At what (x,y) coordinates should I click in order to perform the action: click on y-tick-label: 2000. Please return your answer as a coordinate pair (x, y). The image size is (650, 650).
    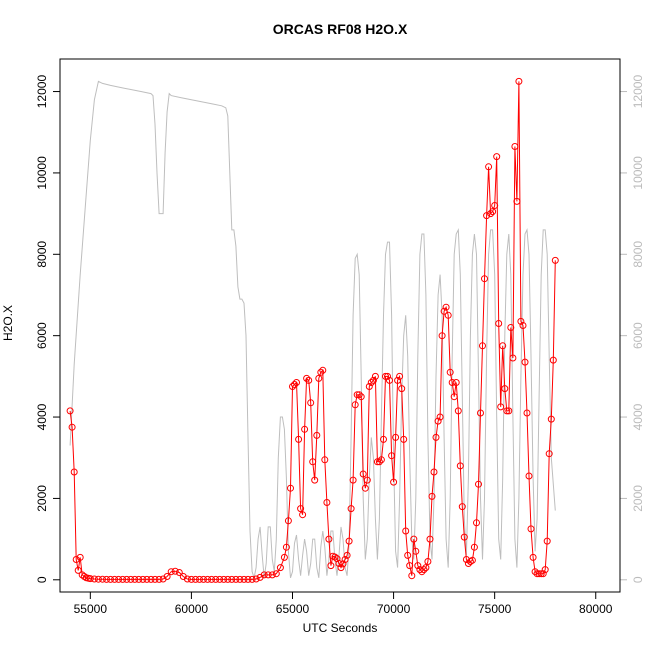
    Looking at the image, I should click on (42, 498).